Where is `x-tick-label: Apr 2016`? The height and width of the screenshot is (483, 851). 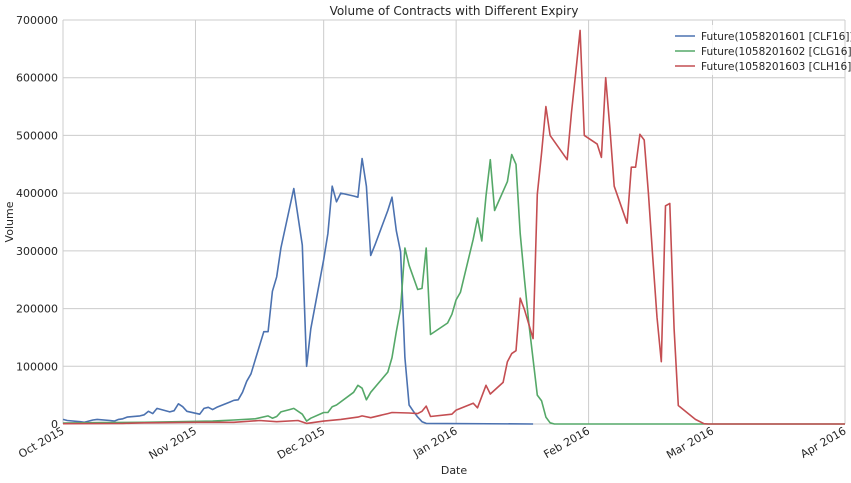
x-tick-label: Apr 2016 is located at coordinates (823, 442).